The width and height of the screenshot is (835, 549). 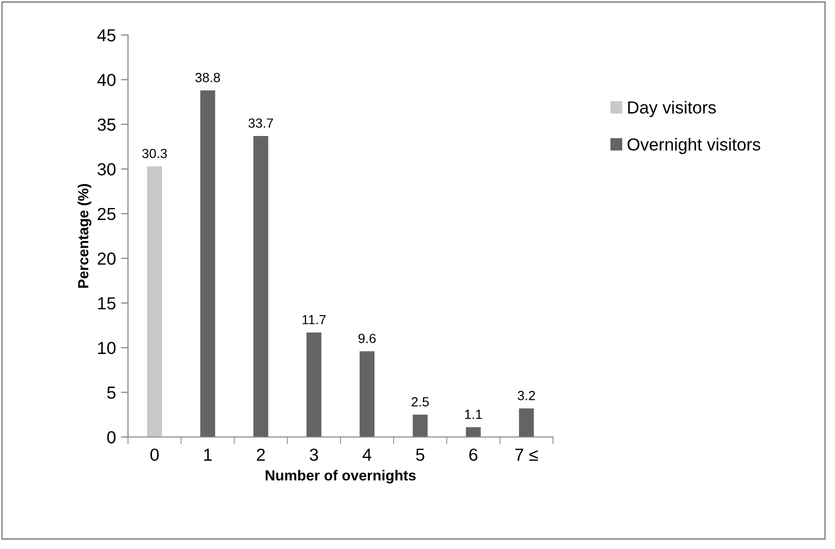 What do you see at coordinates (111, 437) in the screenshot?
I see `y-tick-label: 0` at bounding box center [111, 437].